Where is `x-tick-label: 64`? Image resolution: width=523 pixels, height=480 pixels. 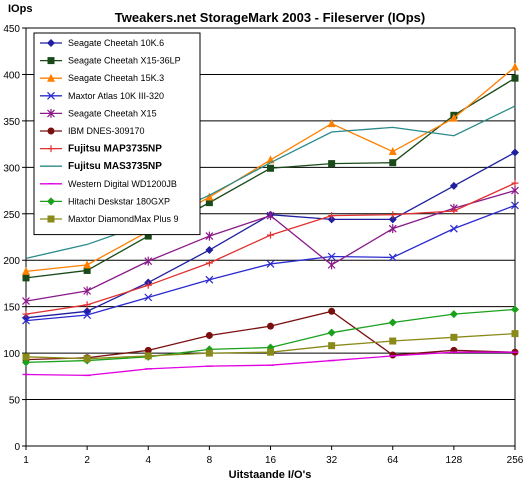 x-tick-label: 64 is located at coordinates (393, 460).